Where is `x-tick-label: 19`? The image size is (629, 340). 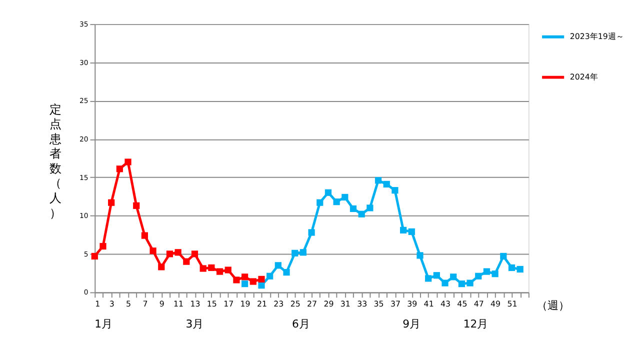 x-tick-label: 19 is located at coordinates (245, 304).